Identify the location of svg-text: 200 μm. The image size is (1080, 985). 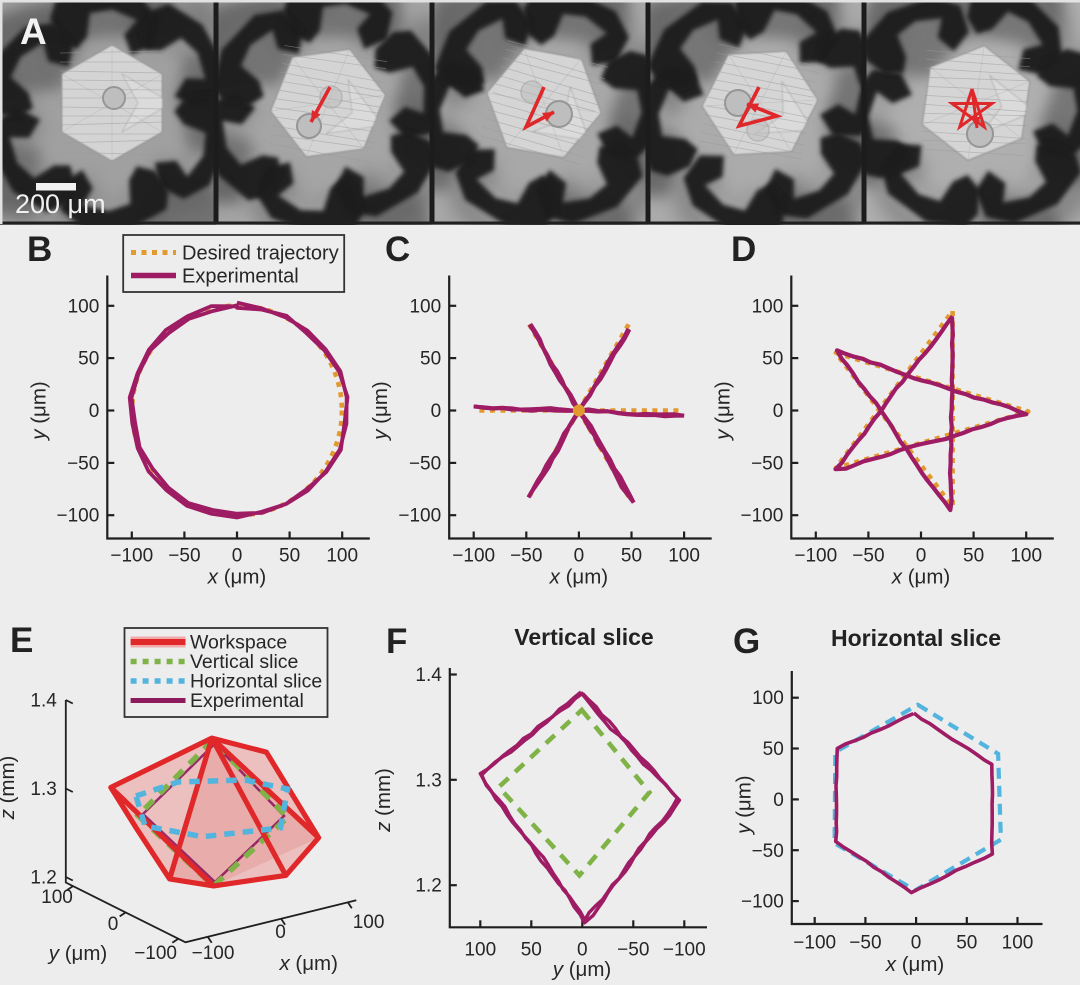
(60, 204).